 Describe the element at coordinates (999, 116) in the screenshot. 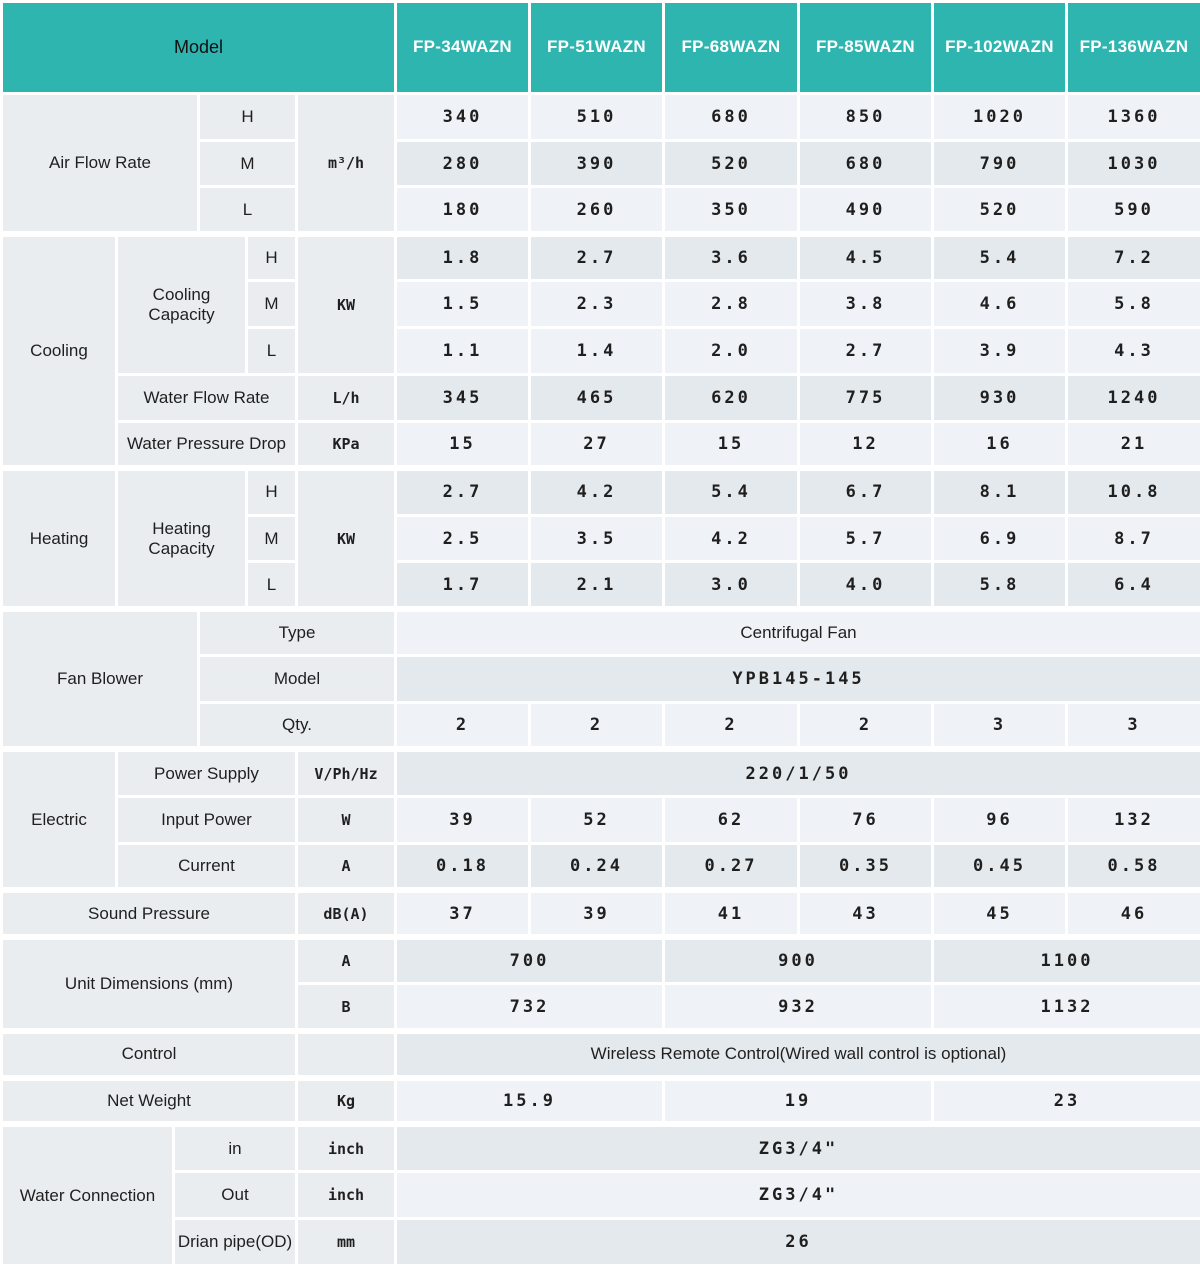

I see `value: 1020` at that location.